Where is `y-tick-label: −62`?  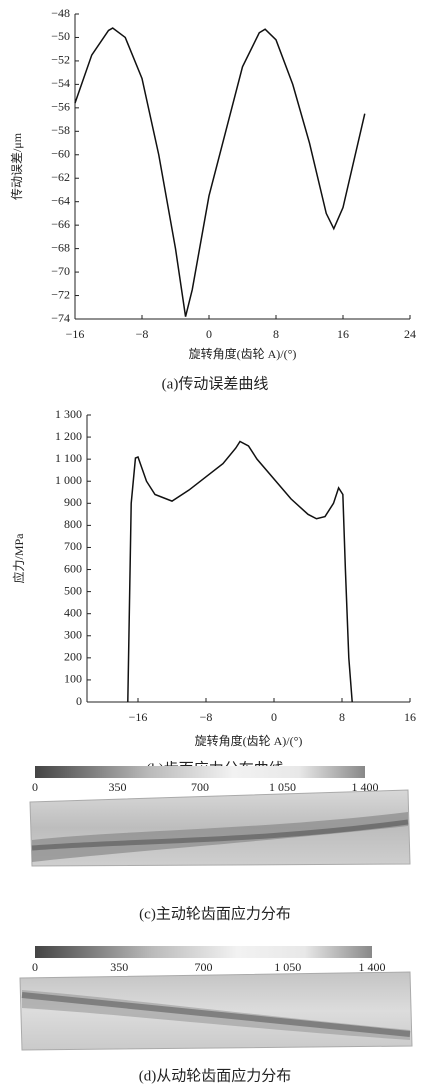 y-tick-label: −62 is located at coordinates (60, 177).